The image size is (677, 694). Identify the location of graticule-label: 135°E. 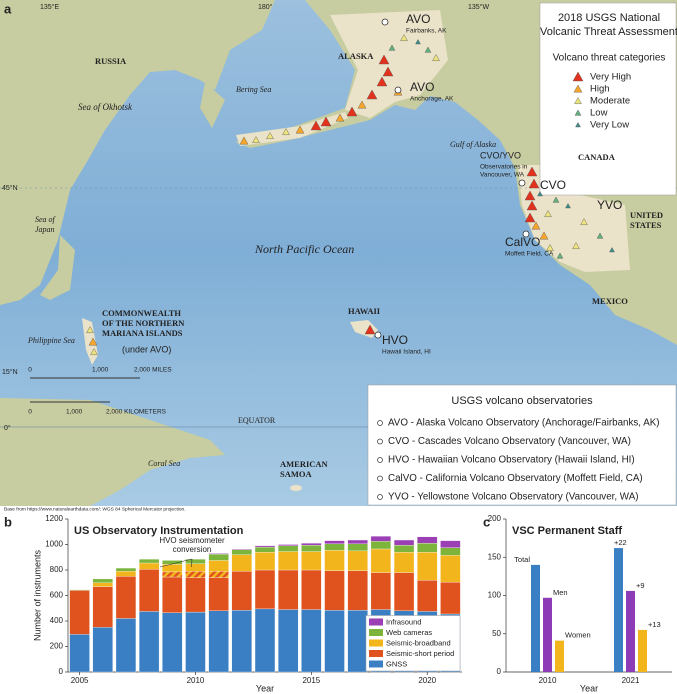
(49, 7).